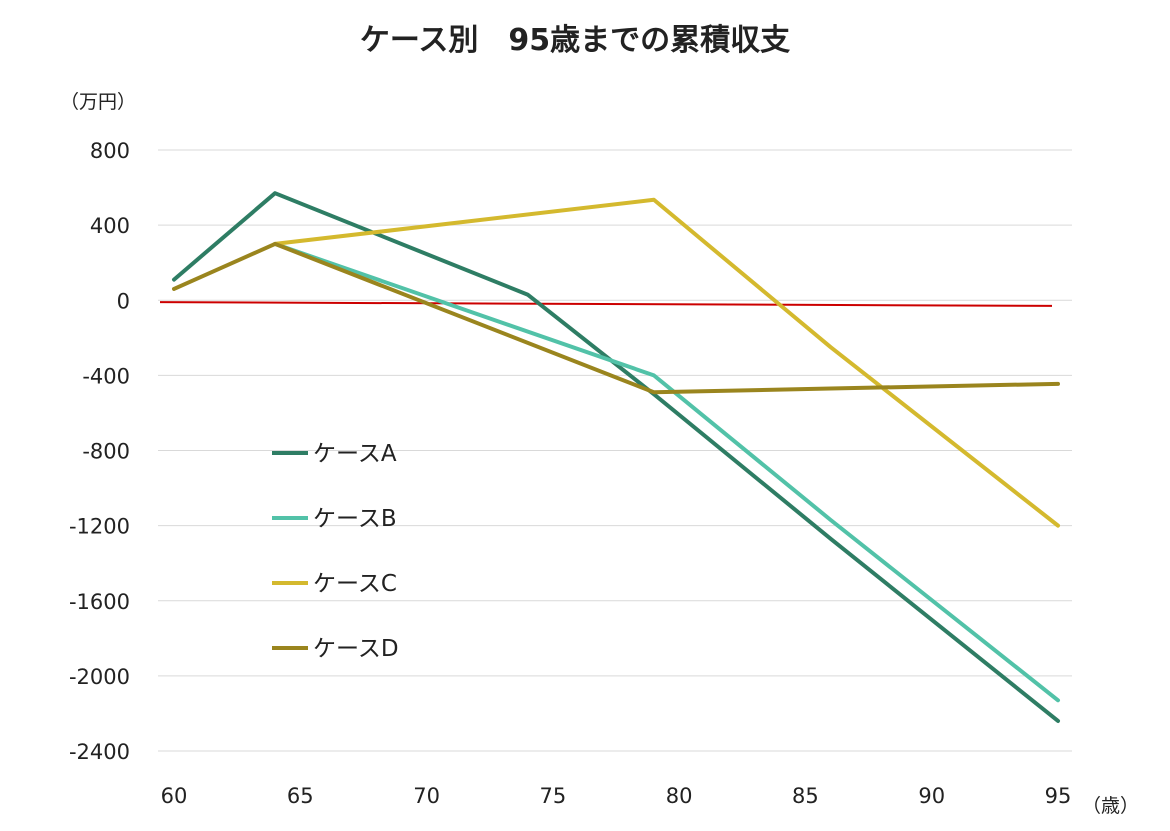  Describe the element at coordinates (335, 551) in the screenshot. I see `legend: ケースA ケースB ケースC ケースD` at that location.